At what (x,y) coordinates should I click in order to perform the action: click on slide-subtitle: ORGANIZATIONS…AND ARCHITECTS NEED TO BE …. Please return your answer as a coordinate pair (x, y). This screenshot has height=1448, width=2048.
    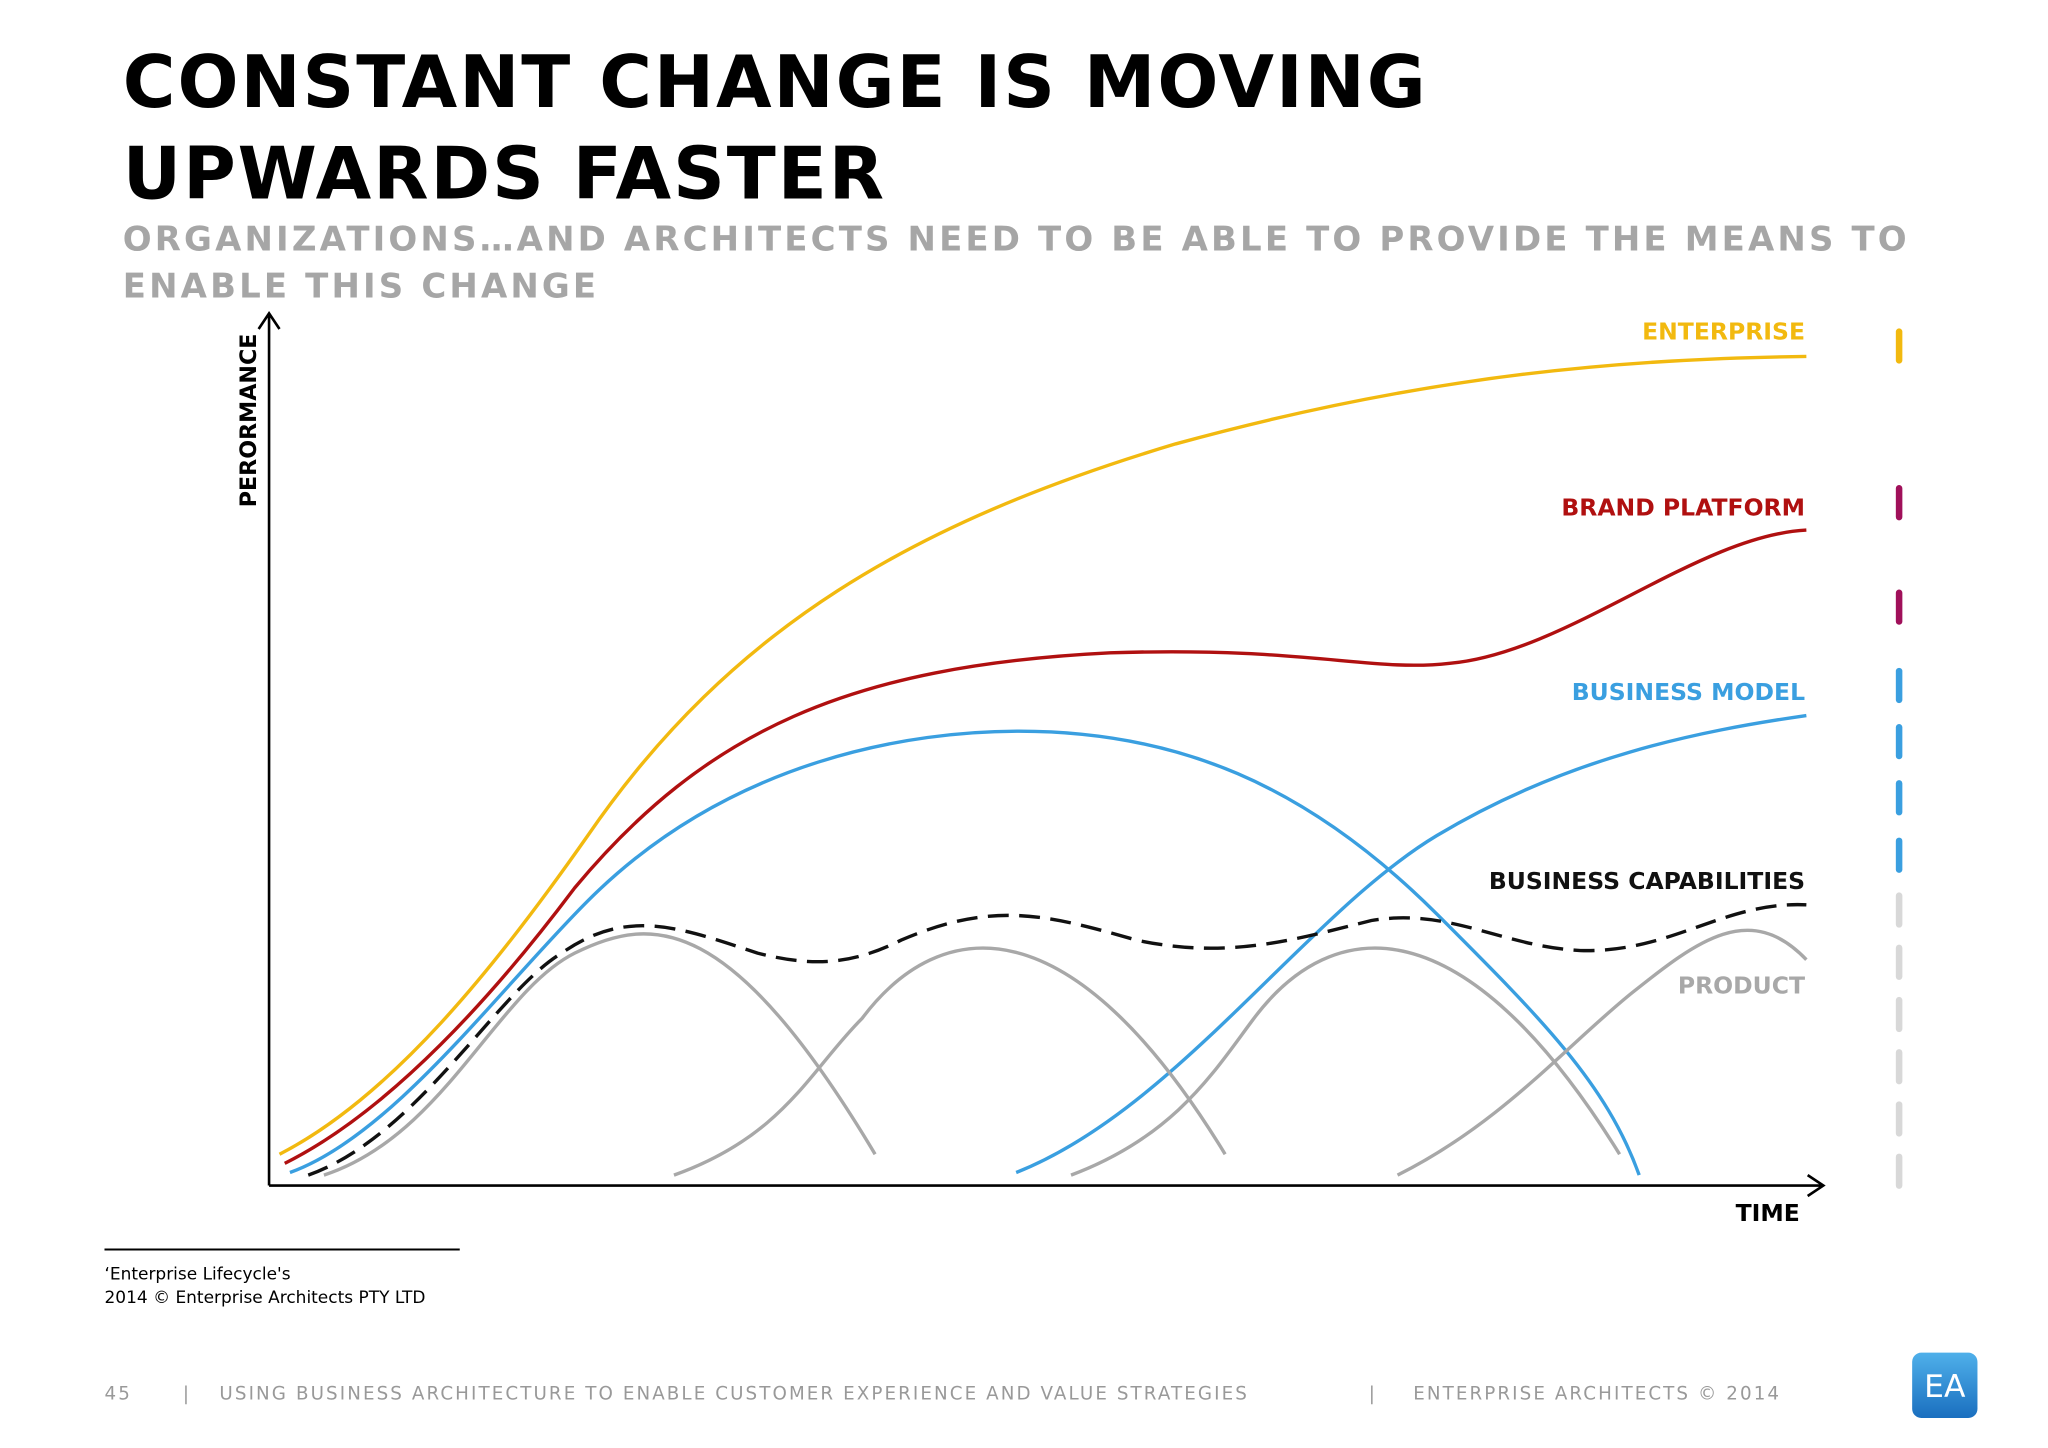
    Looking at the image, I should click on (1016, 263).